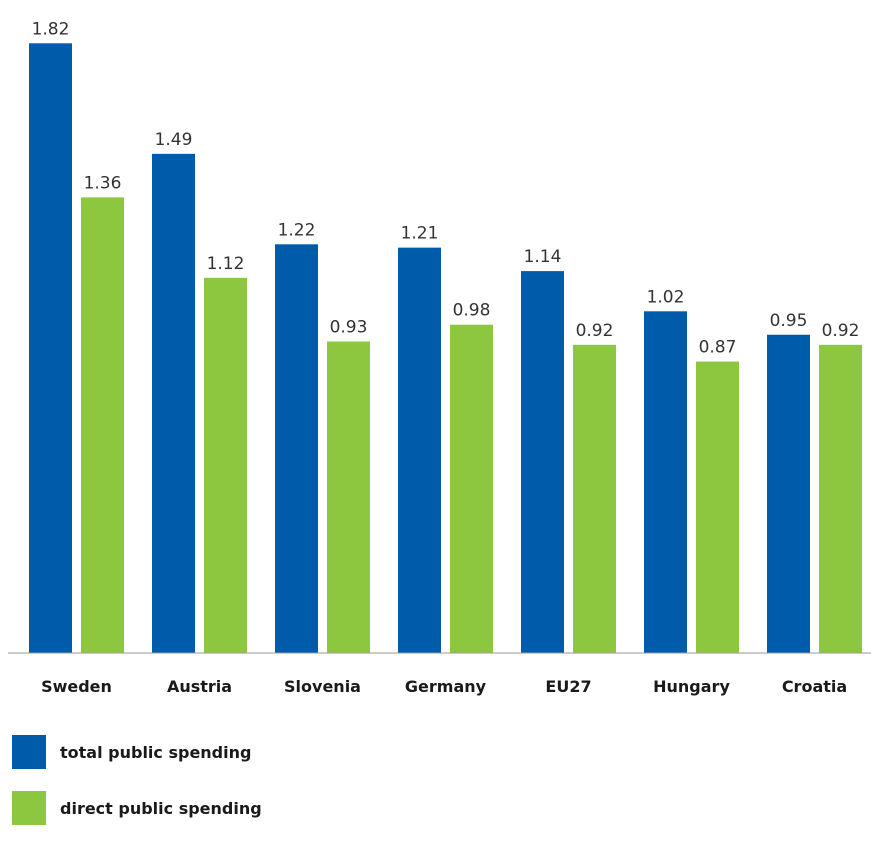 Image resolution: width=871 pixels, height=847 pixels. Describe the element at coordinates (718, 348) in the screenshot. I see `data-label-hungary-series-1: 0.87` at that location.